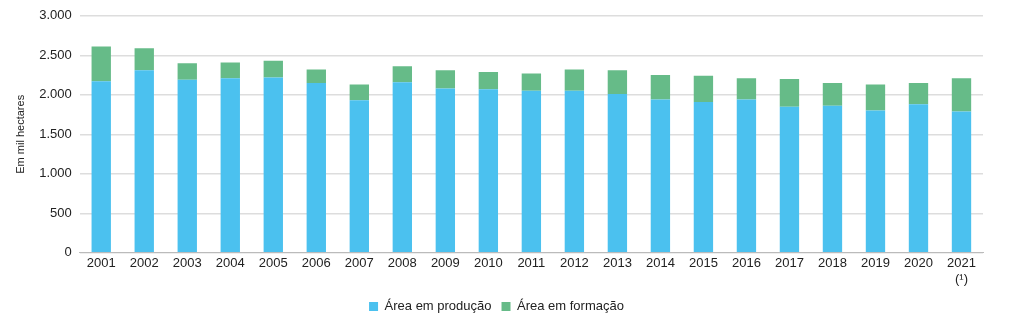  I want to click on y-tick-label: 3.000, so click(55, 15).